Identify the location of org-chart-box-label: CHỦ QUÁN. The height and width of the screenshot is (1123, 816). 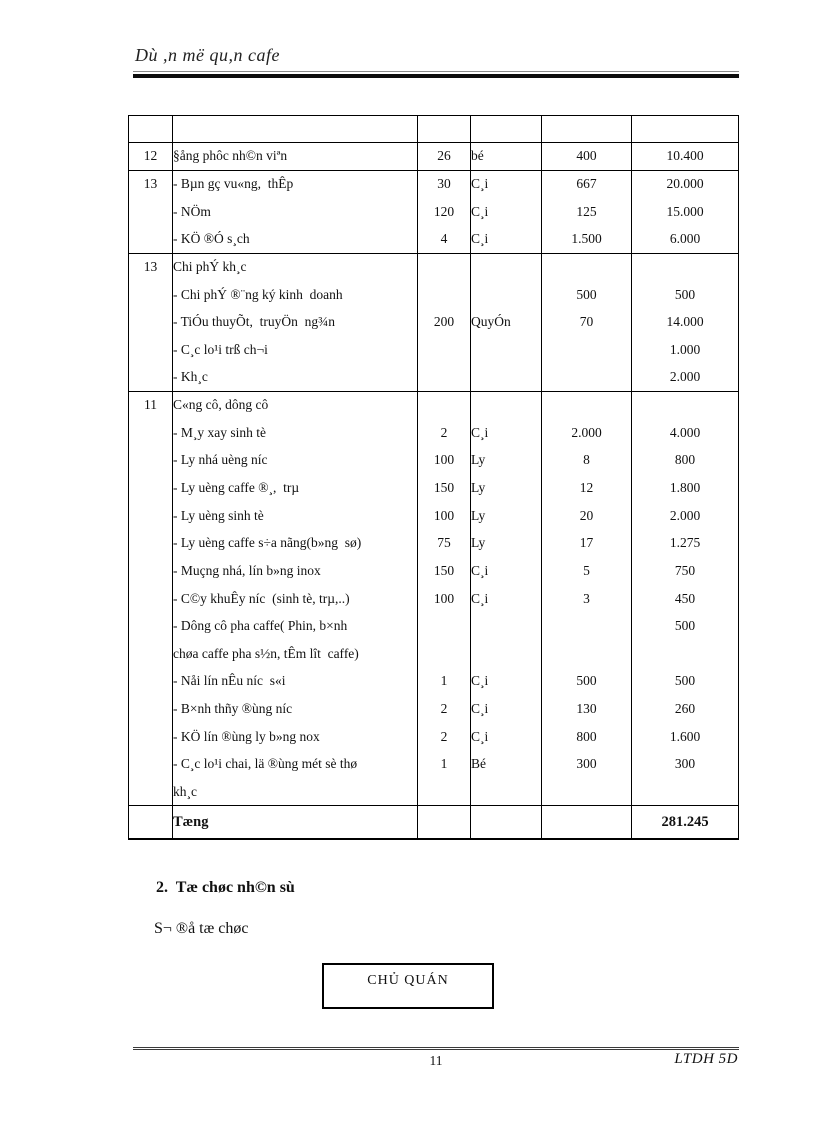
(408, 980).